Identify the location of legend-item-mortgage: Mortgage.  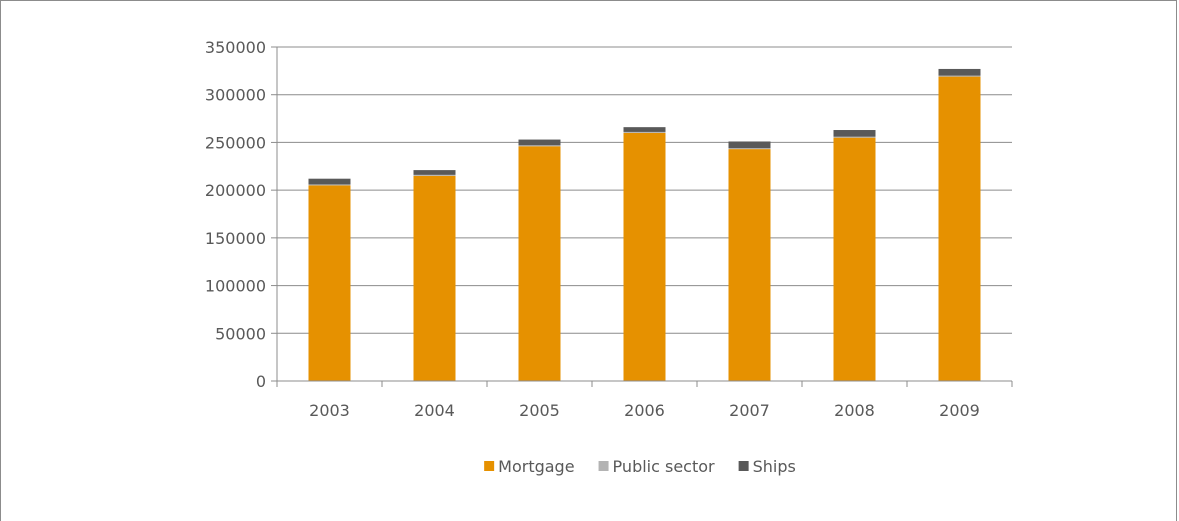
(529, 466).